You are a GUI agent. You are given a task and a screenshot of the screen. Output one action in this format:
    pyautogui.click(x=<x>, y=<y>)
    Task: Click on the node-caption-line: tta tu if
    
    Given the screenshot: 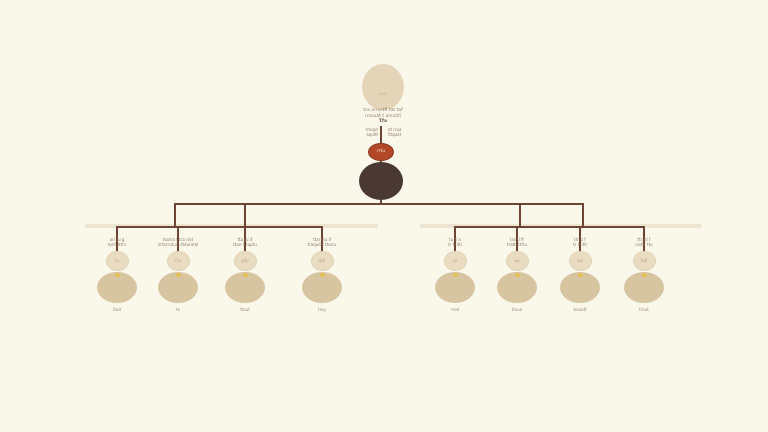 What is the action you would take?
    pyautogui.click(x=245, y=239)
    